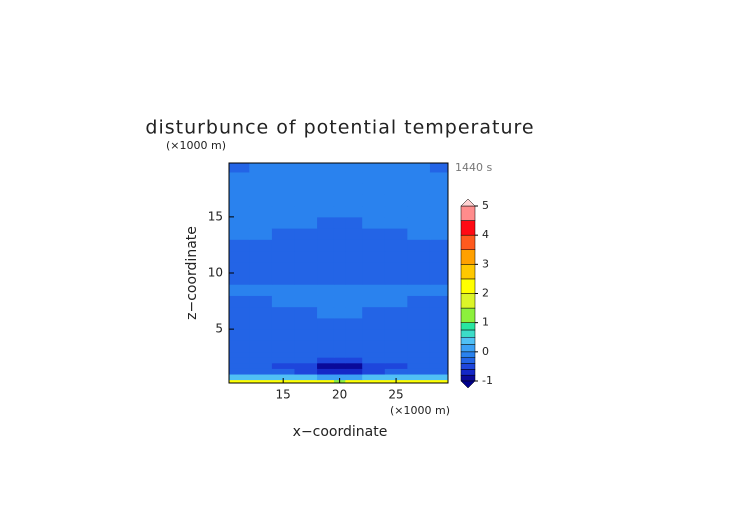 This screenshot has height=532, width=752. I want to click on x-tick-label: 15, so click(283, 395).